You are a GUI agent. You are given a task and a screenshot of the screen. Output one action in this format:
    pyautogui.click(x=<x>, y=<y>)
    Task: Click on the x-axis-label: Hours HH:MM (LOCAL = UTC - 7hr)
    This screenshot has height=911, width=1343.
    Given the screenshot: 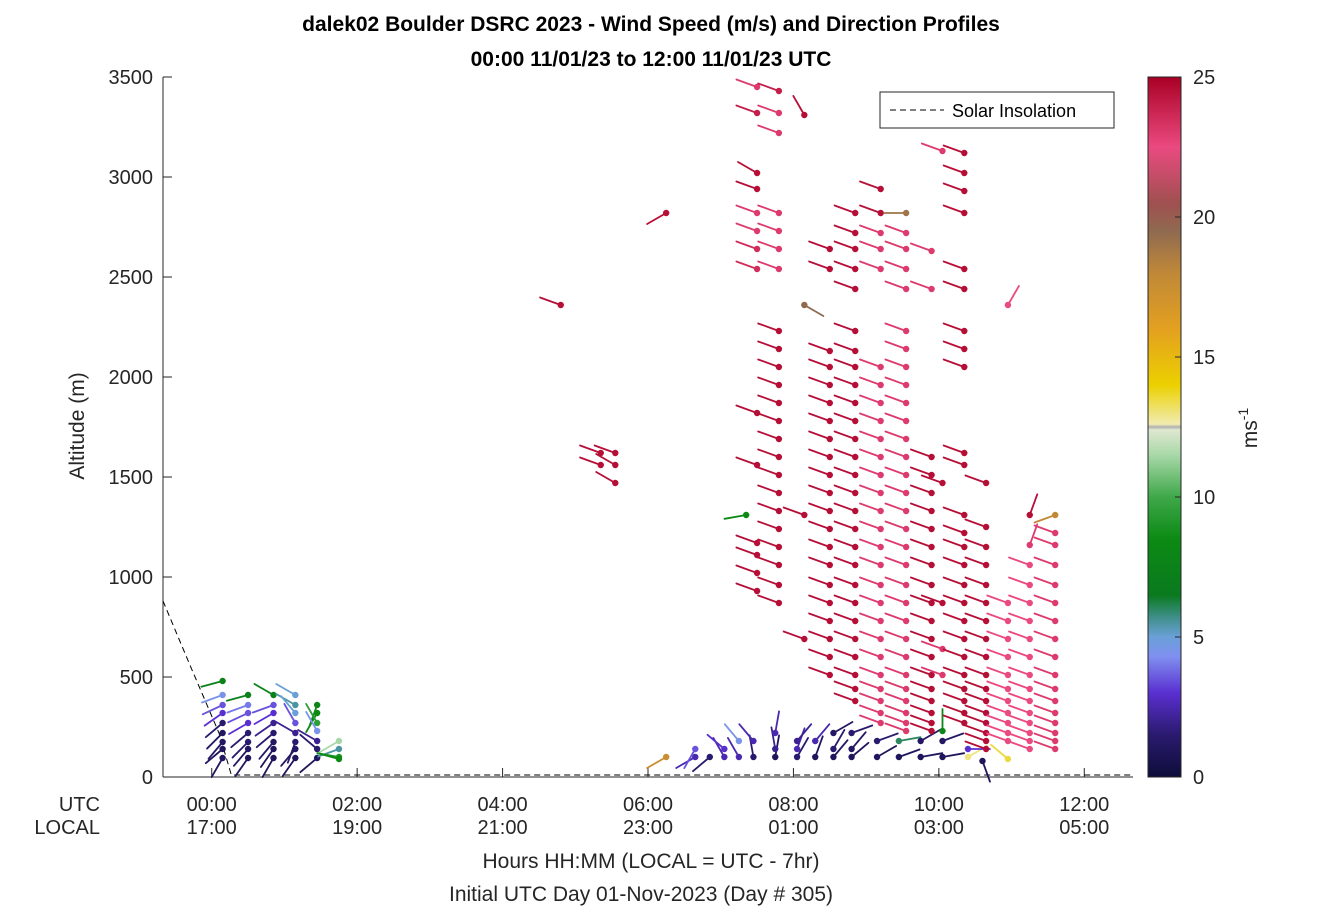 What is the action you would take?
    pyautogui.click(x=650, y=861)
    